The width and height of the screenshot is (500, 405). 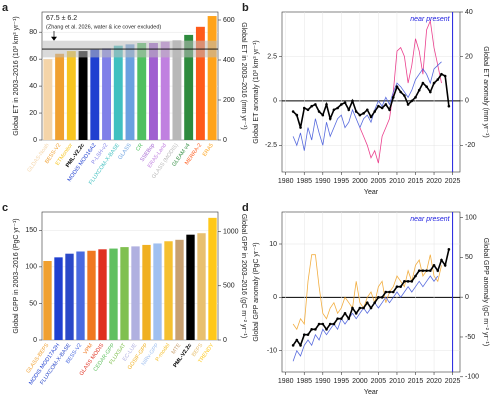 What do you see at coordinates (256, 92) in the screenshot?
I see `y-axis-title: Global ET anomaly (10³ km³ yr⁻¹)` at bounding box center [256, 92].